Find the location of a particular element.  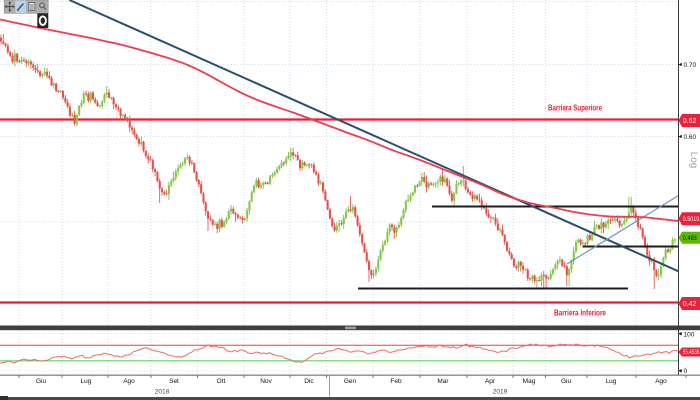

svg-text: Dic is located at coordinates (309, 381).